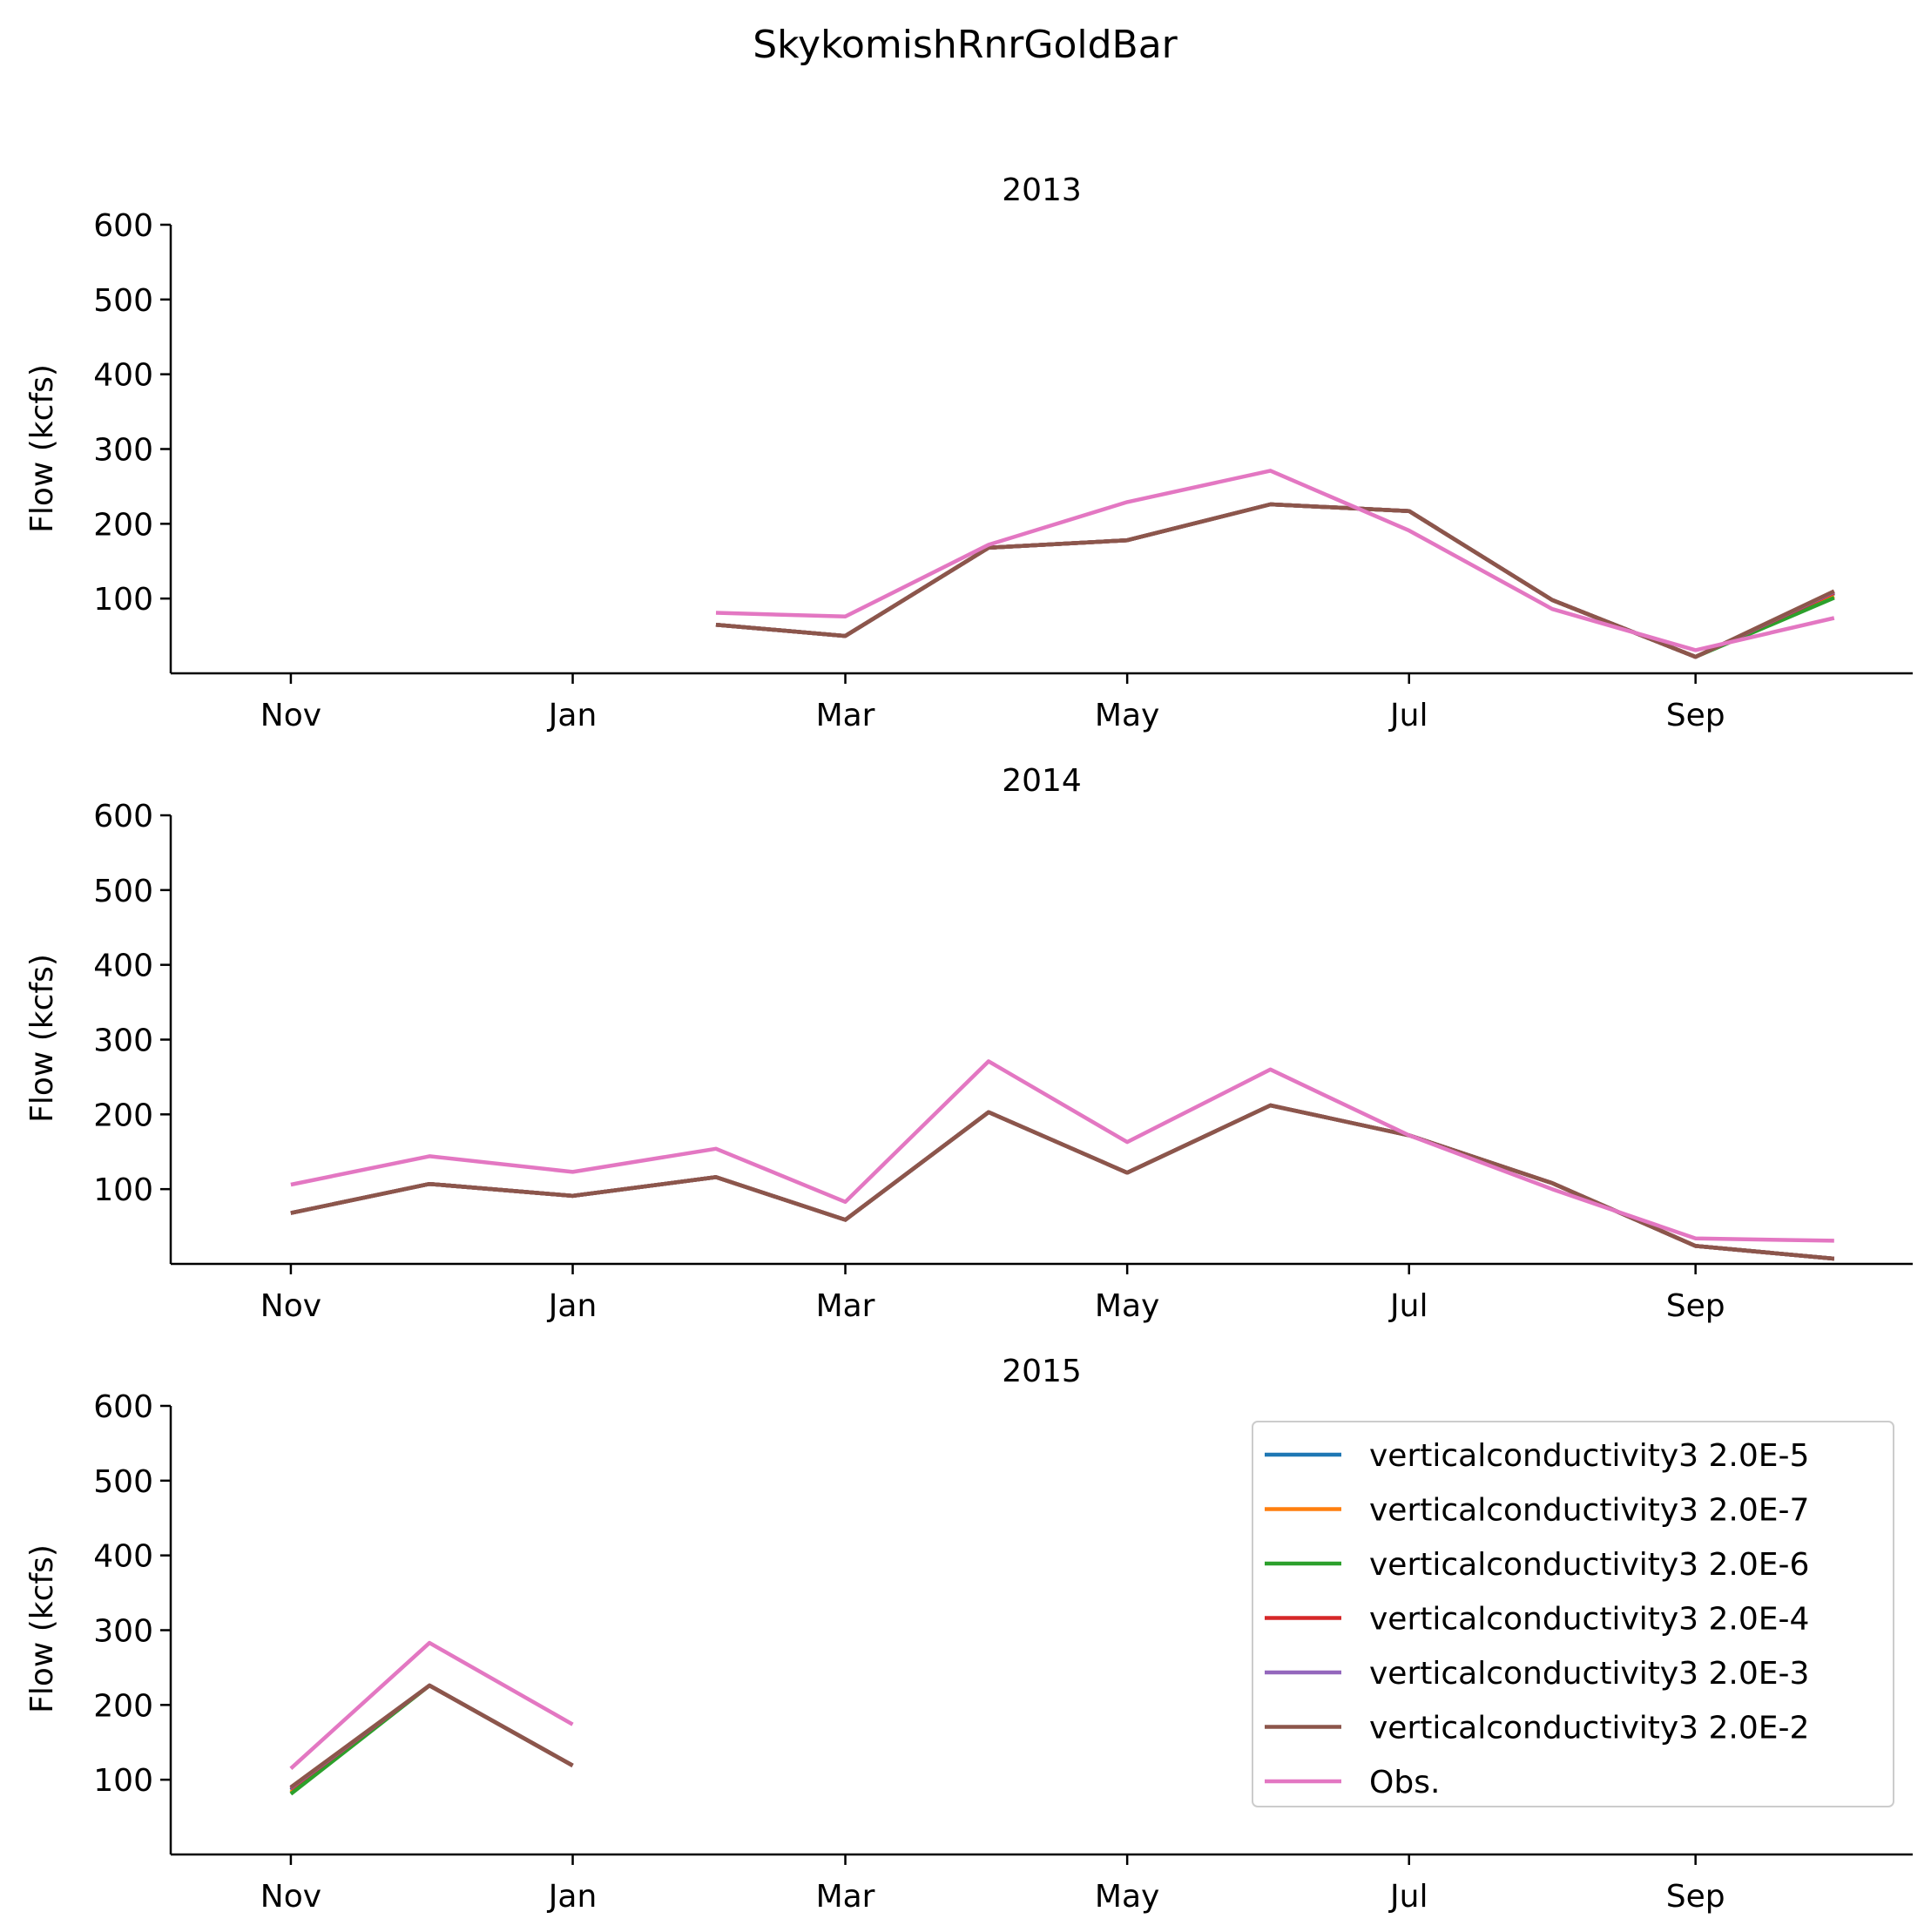 This screenshot has width=1931, height=1932. Describe the element at coordinates (1042, 1371) in the screenshot. I see `panel-title: 2015` at that location.